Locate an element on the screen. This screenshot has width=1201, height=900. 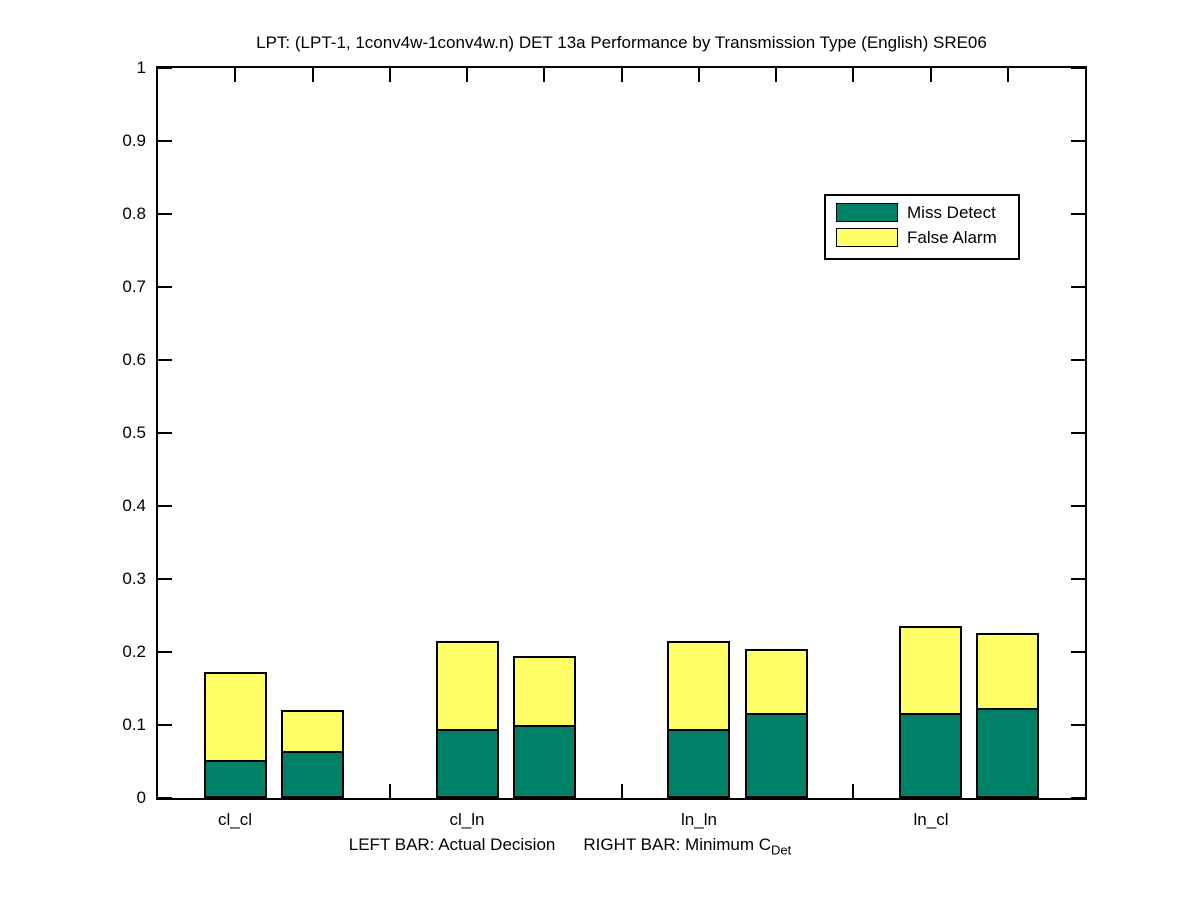
y-tick-label: 0 is located at coordinates (141, 797).